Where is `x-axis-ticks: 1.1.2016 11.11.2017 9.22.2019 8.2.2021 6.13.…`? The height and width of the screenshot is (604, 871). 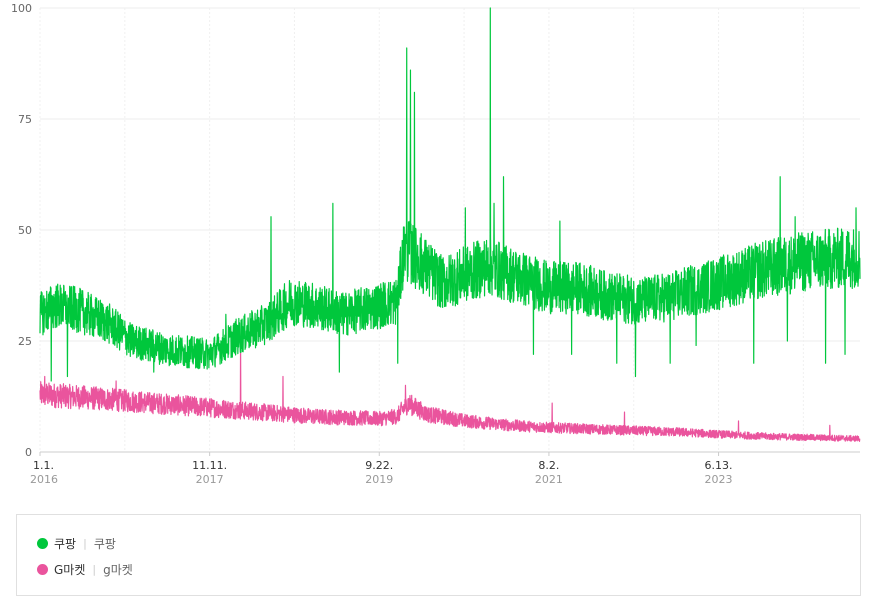
x-axis-ticks: 1.1.2016 11.11.2017 9.22.2019 8.2.2021 6.13.… is located at coordinates (381, 469).